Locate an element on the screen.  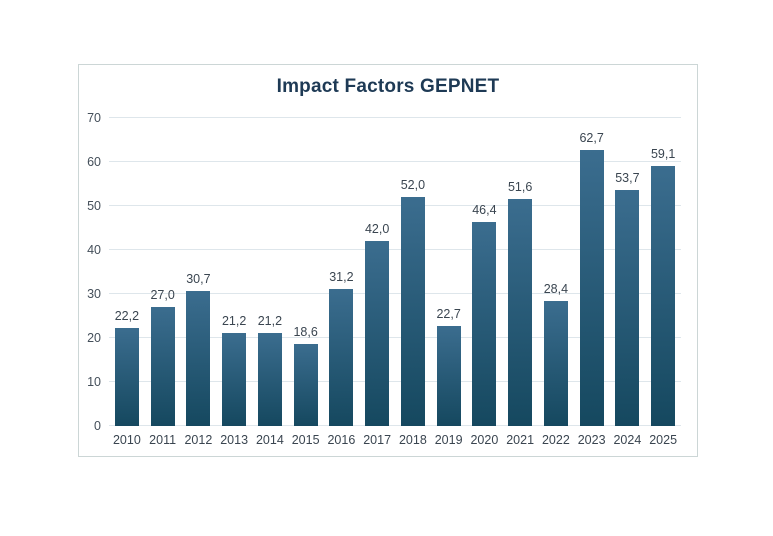
x-axis-label-2025: 2025 is located at coordinates (663, 440).